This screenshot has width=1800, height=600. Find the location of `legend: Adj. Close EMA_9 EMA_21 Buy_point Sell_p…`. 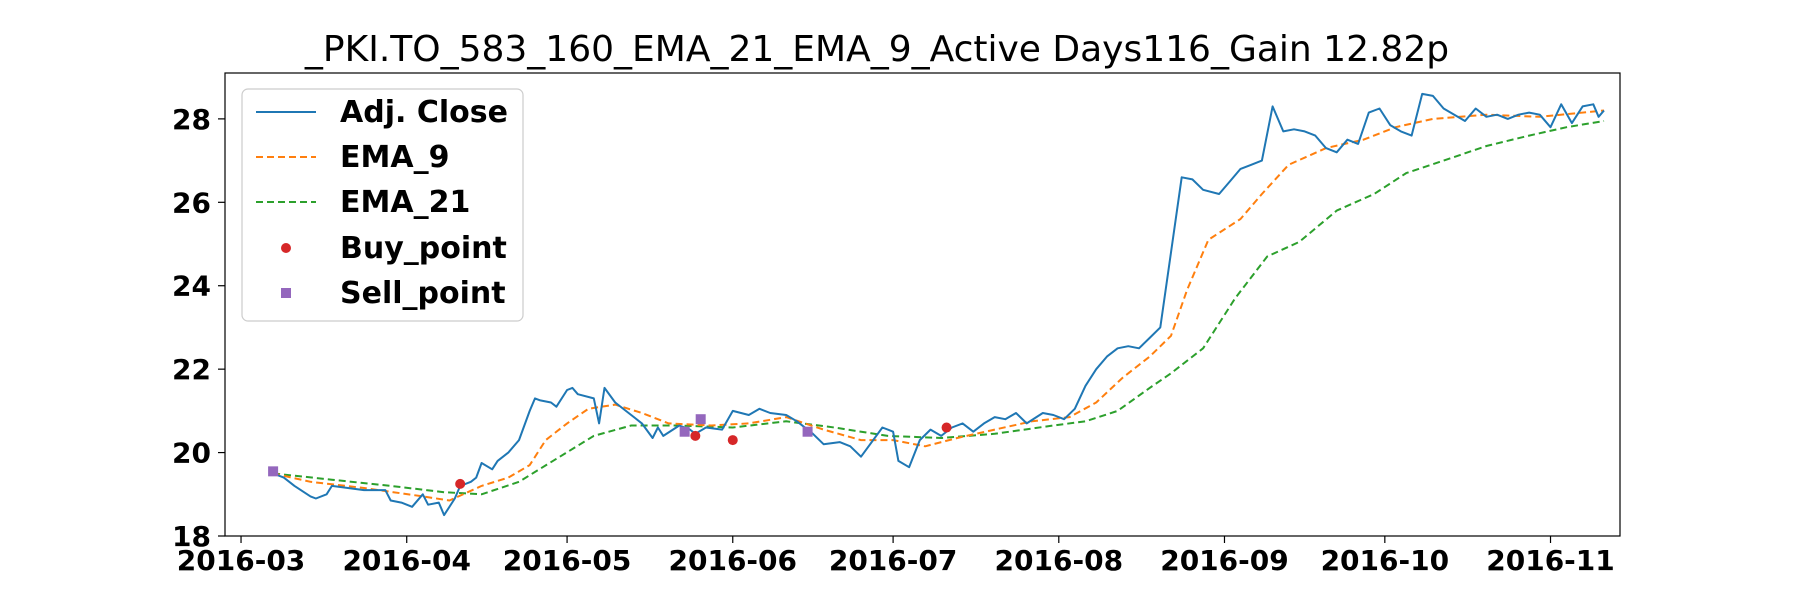

legend: Adj. Close EMA_9 EMA_21 Buy_point Sell_p… is located at coordinates (382, 205).